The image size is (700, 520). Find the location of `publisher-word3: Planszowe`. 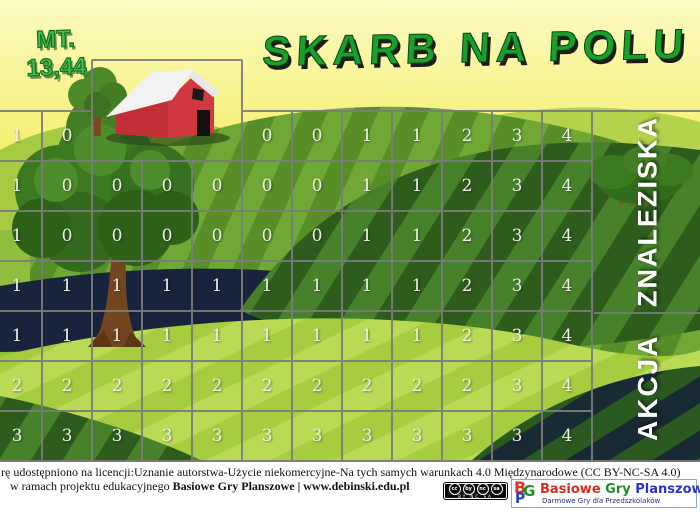

publisher-word3: Planszowe is located at coordinates (667, 489).